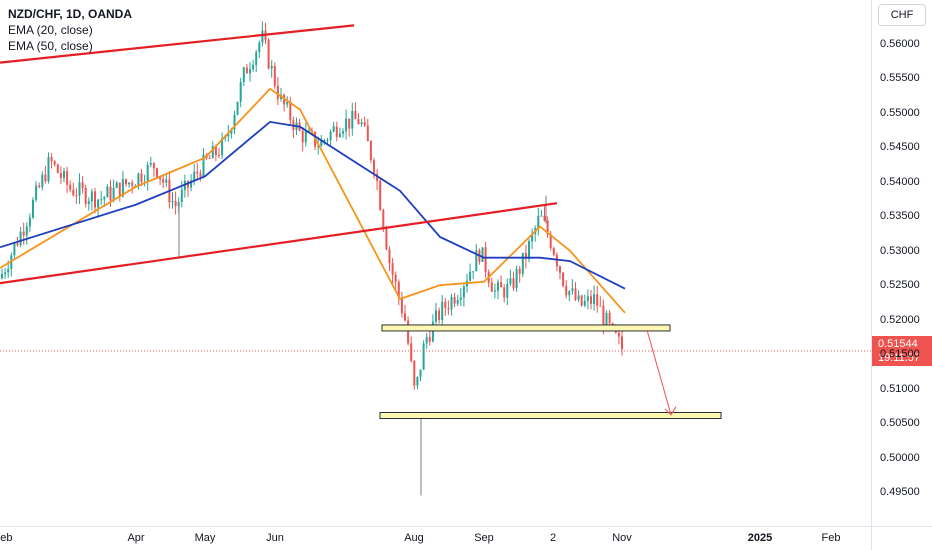  I want to click on support-zone-lower, so click(550, 415).